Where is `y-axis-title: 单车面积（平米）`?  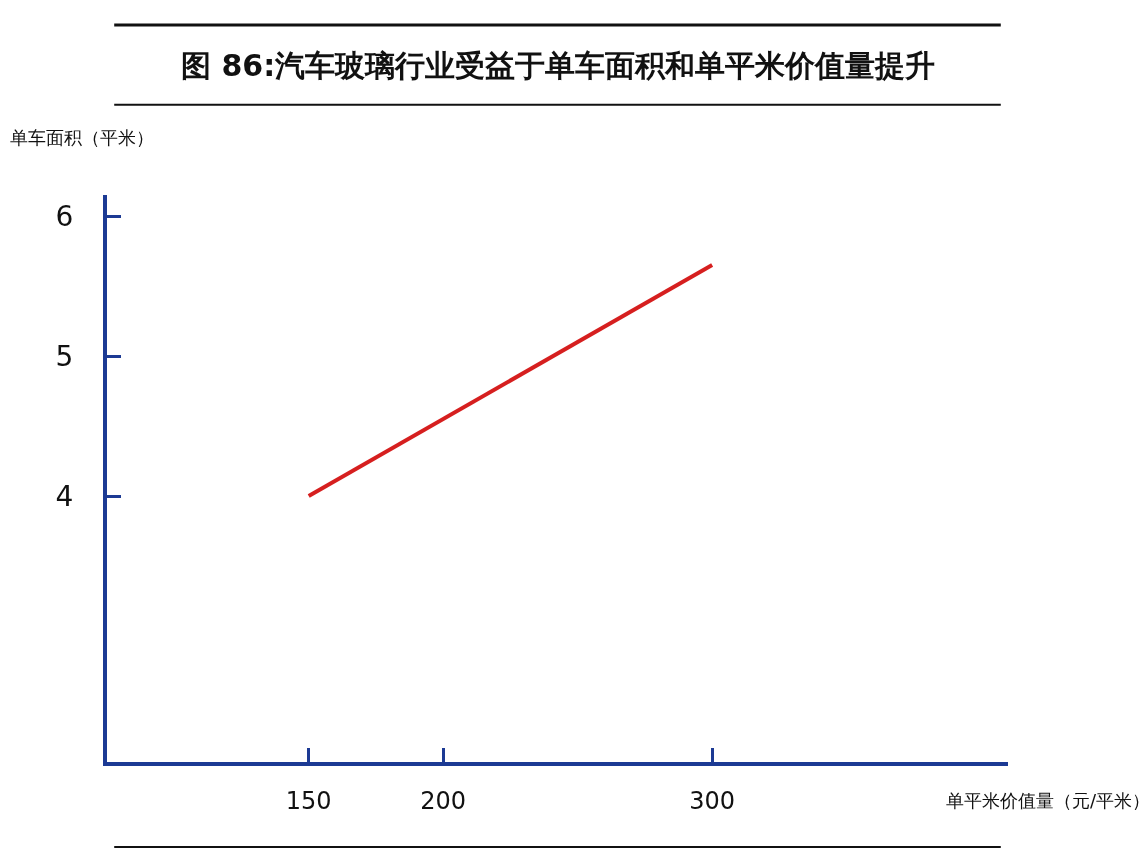
y-axis-title: 单车面积（平米） is located at coordinates (82, 137).